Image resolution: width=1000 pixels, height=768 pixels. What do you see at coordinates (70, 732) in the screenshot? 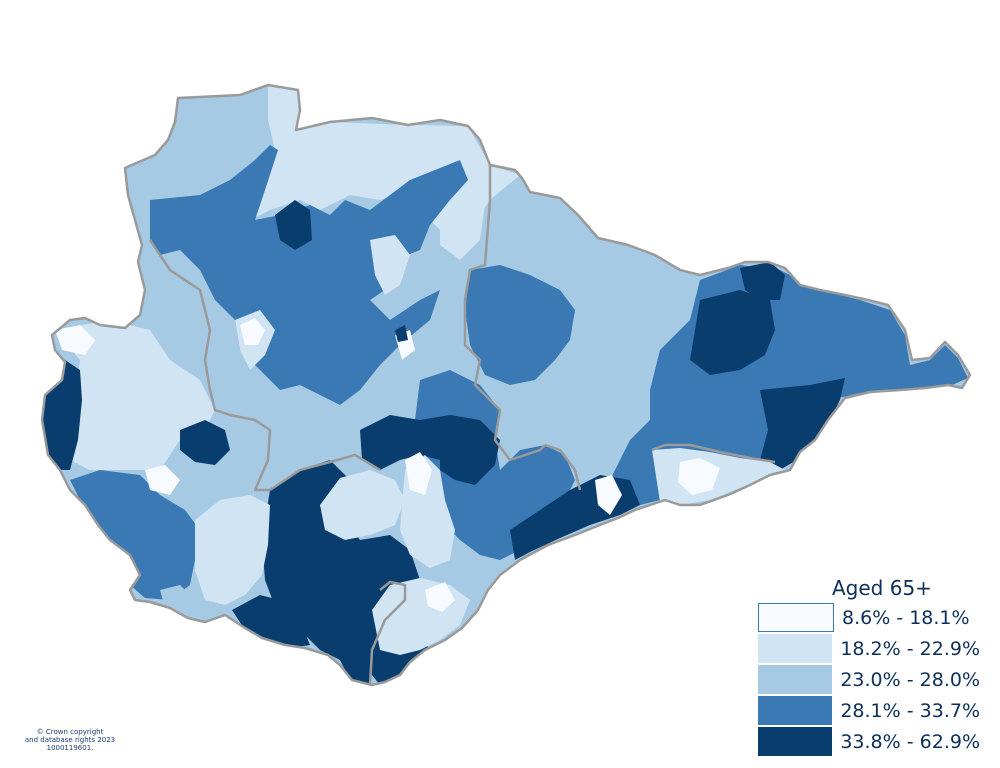
I see `copyright-line-1: © Crown copyright` at bounding box center [70, 732].